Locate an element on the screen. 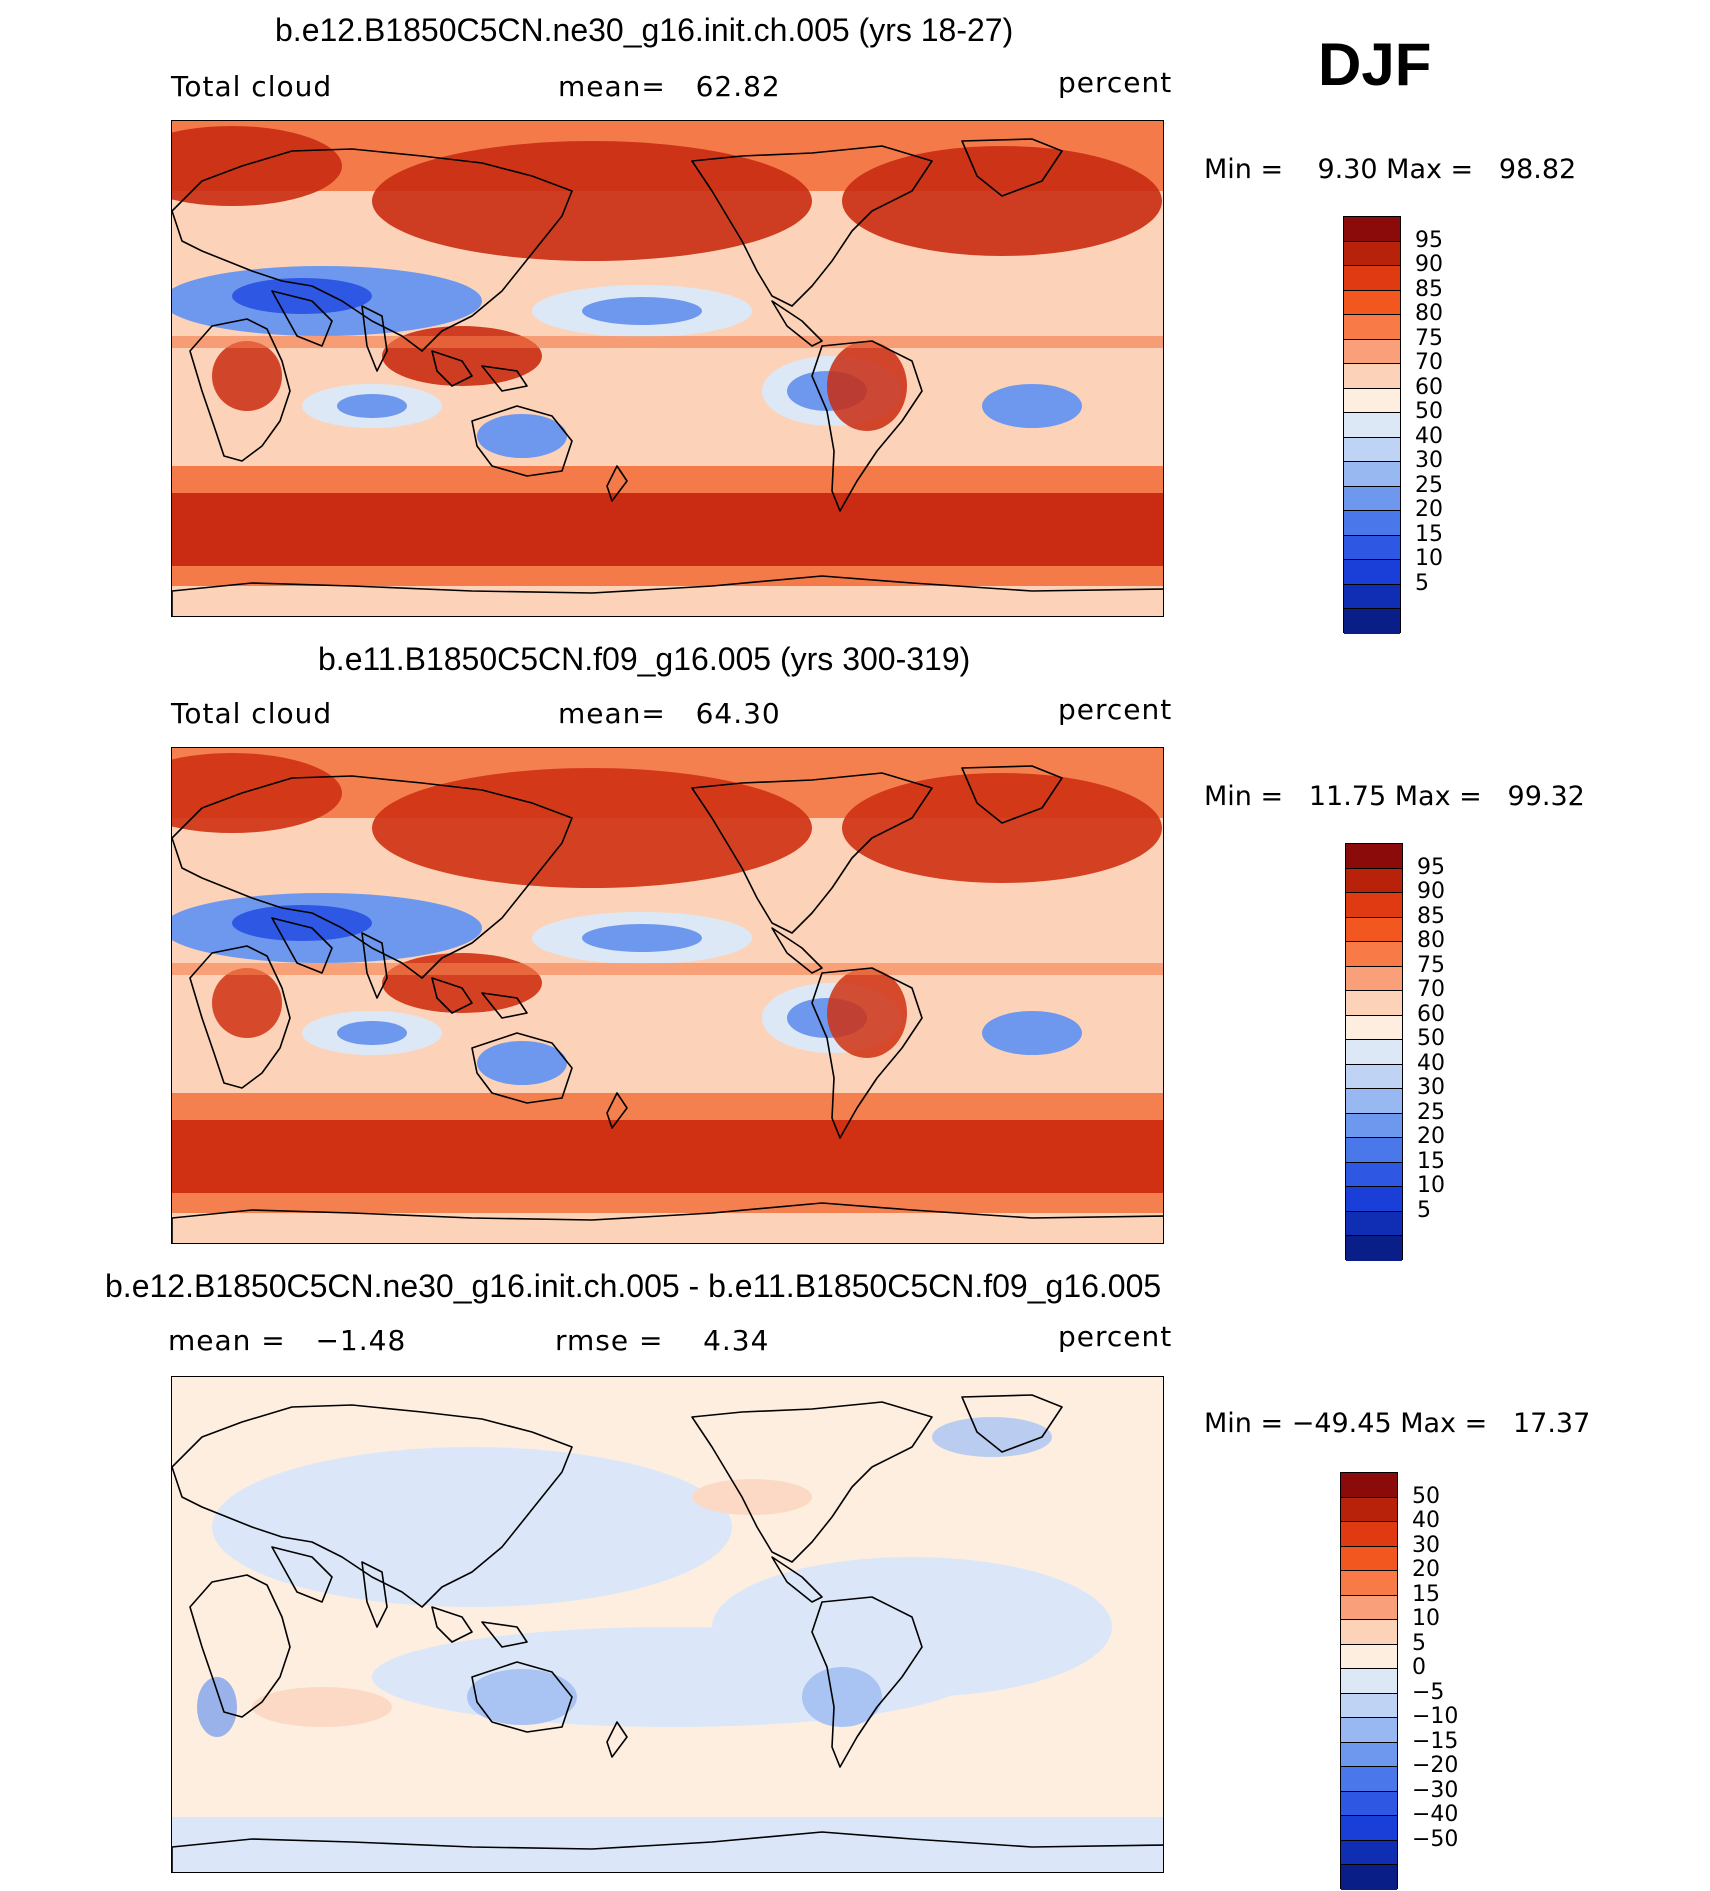 This screenshot has height=1891, width=1710. colorbar-label: 80 is located at coordinates (1431, 940).